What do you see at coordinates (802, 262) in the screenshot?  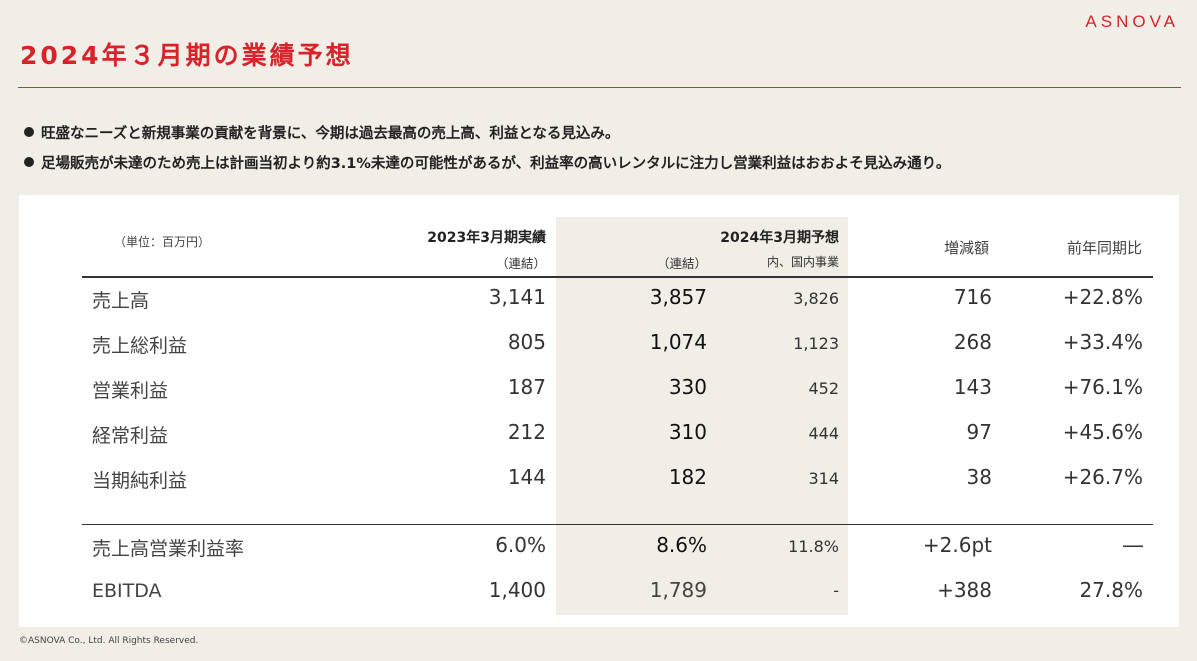 I see `header-domestic-sub: 内、国内事業` at bounding box center [802, 262].